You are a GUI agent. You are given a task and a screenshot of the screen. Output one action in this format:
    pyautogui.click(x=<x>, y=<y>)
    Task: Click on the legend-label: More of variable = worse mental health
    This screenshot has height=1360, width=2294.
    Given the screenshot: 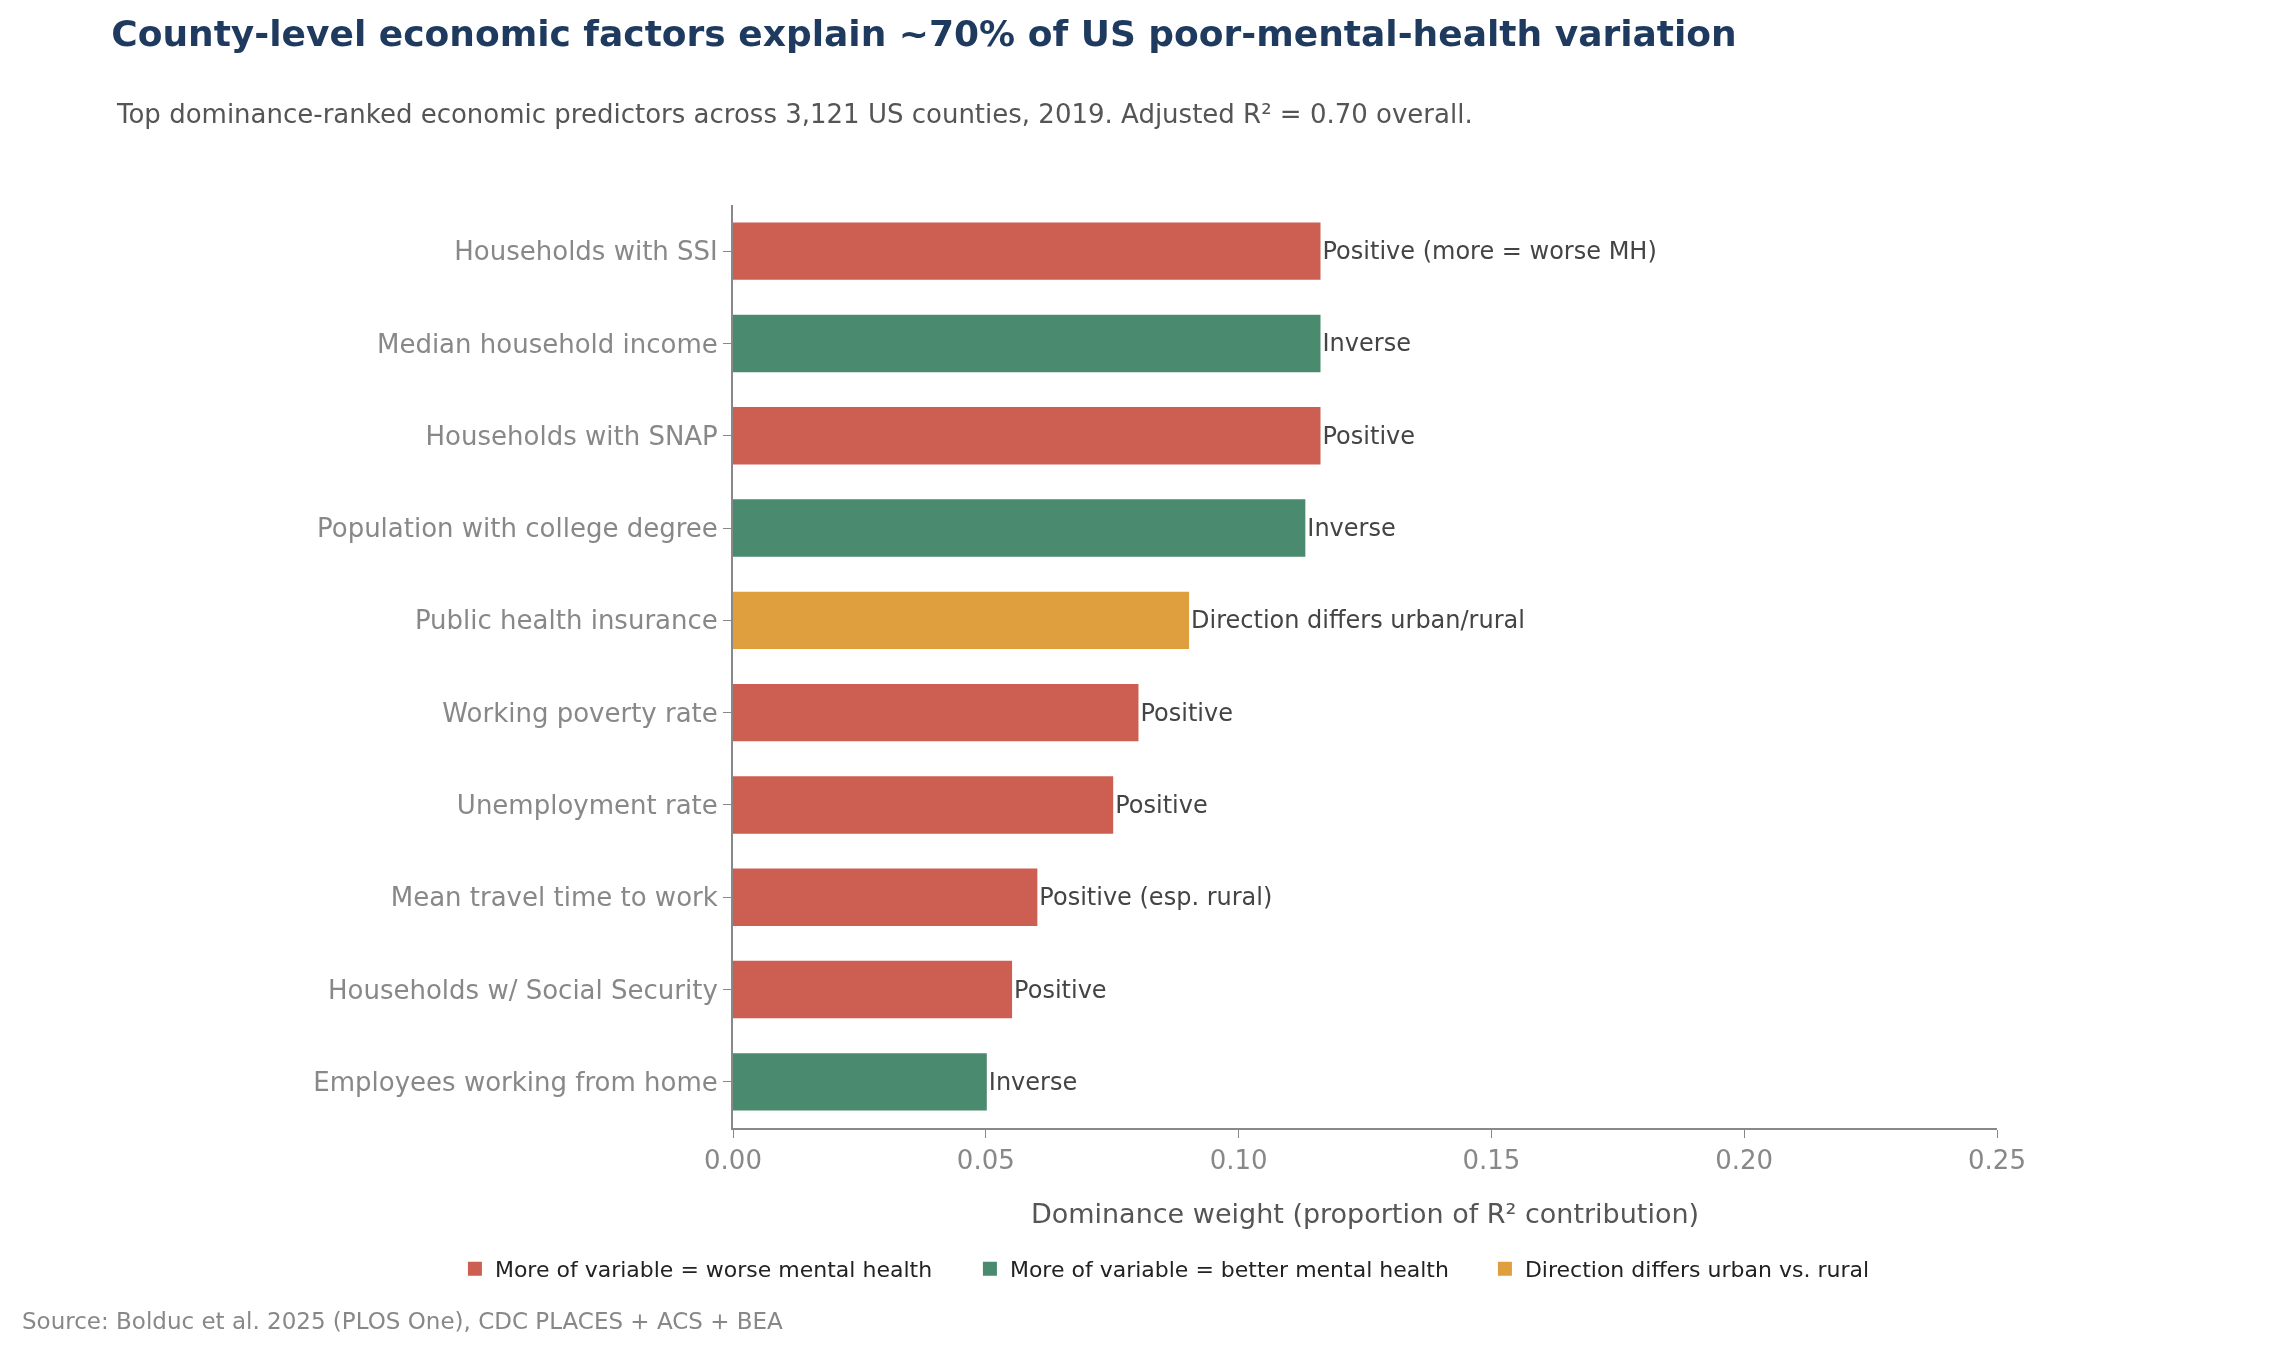 What is the action you would take?
    pyautogui.click(x=713, y=1270)
    